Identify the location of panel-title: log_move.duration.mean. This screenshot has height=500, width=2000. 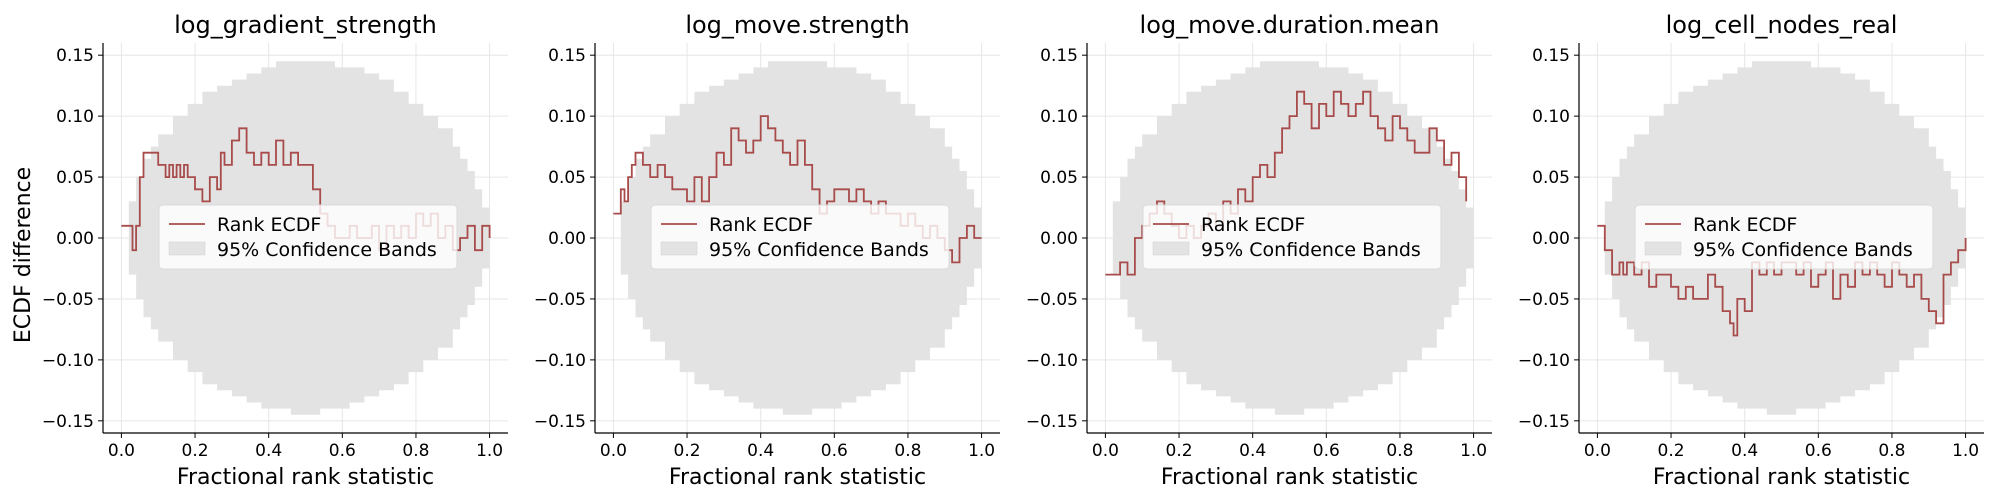
(1290, 25).